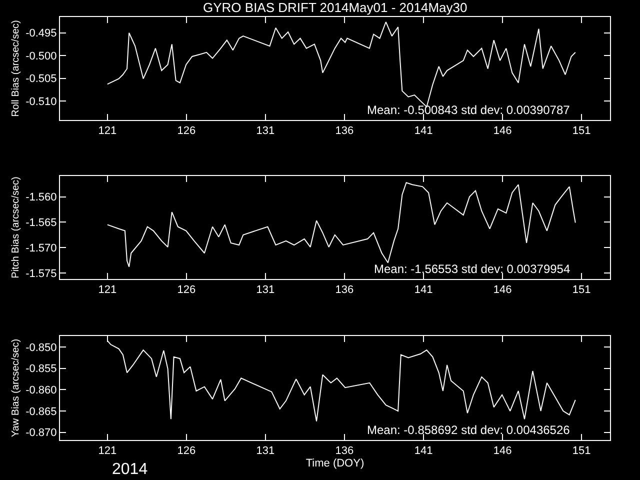 This screenshot has width=640, height=480. What do you see at coordinates (130, 469) in the screenshot?
I see `text: 2014` at bounding box center [130, 469].